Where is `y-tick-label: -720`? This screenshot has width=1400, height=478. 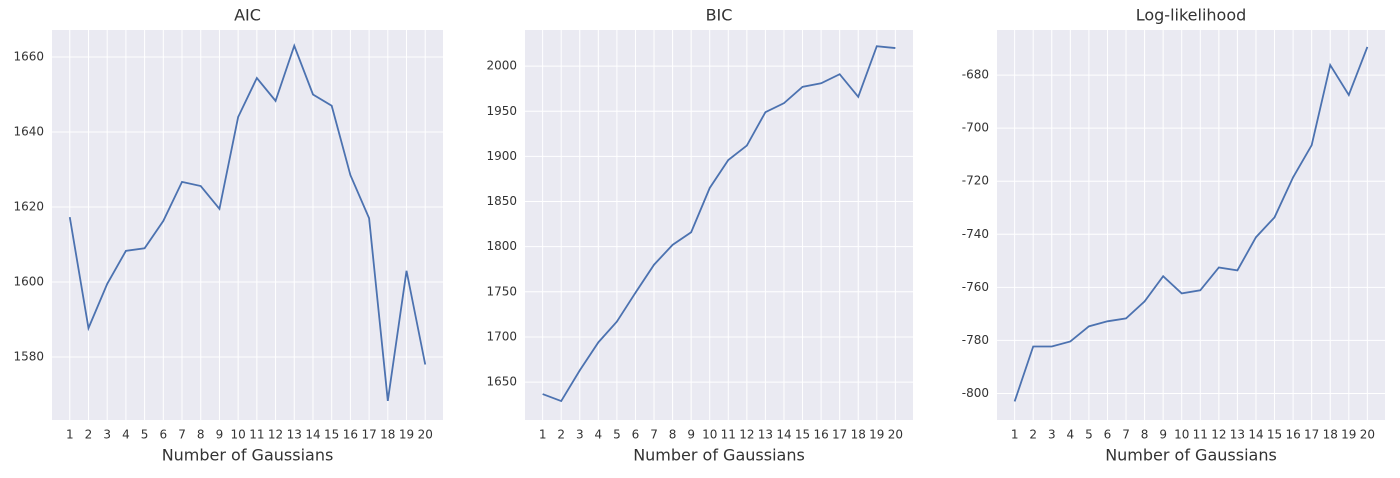 y-tick-label: -720 is located at coordinates (975, 181).